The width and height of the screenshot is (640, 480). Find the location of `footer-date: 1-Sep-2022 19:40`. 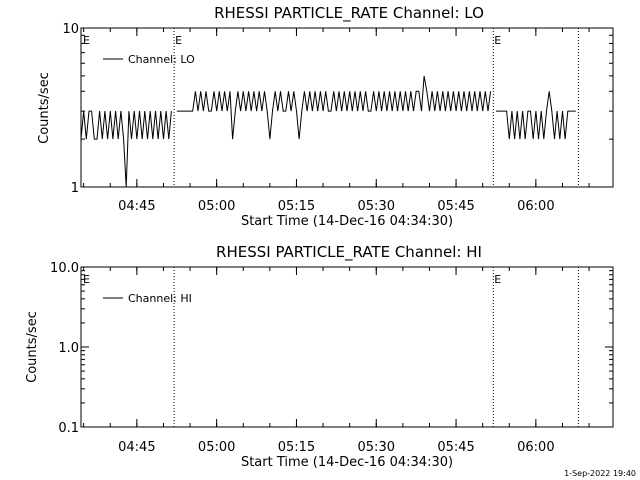

footer-date: 1-Sep-2022 19:40 is located at coordinates (600, 473).